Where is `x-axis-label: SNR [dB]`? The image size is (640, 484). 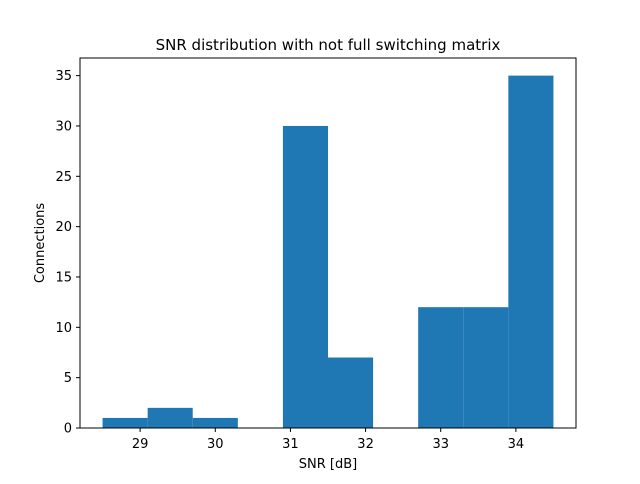 x-axis-label: SNR [dB] is located at coordinates (328, 464).